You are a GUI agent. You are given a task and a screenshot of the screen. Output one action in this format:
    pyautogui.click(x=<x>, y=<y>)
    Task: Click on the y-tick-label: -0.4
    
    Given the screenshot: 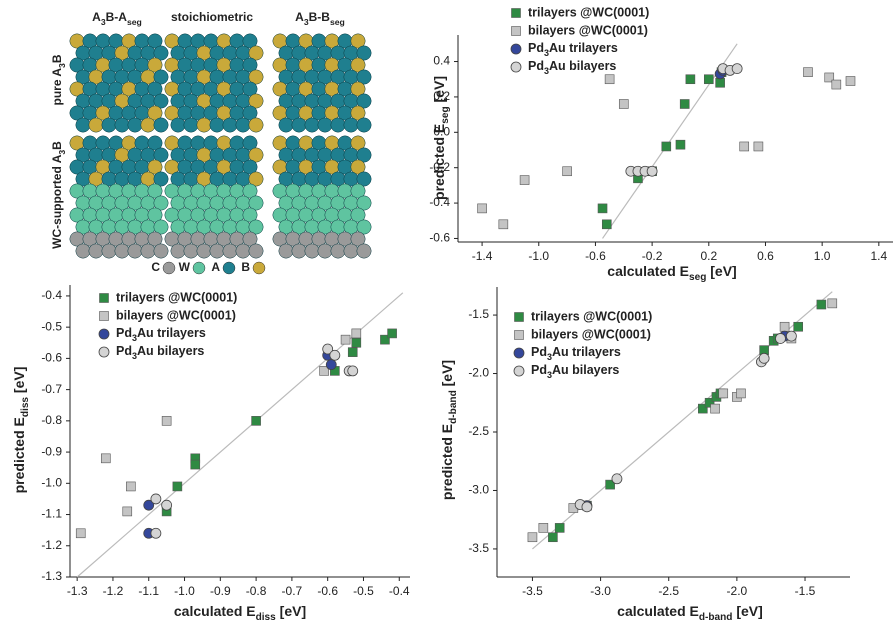 What is the action you would take?
    pyautogui.click(x=439, y=202)
    